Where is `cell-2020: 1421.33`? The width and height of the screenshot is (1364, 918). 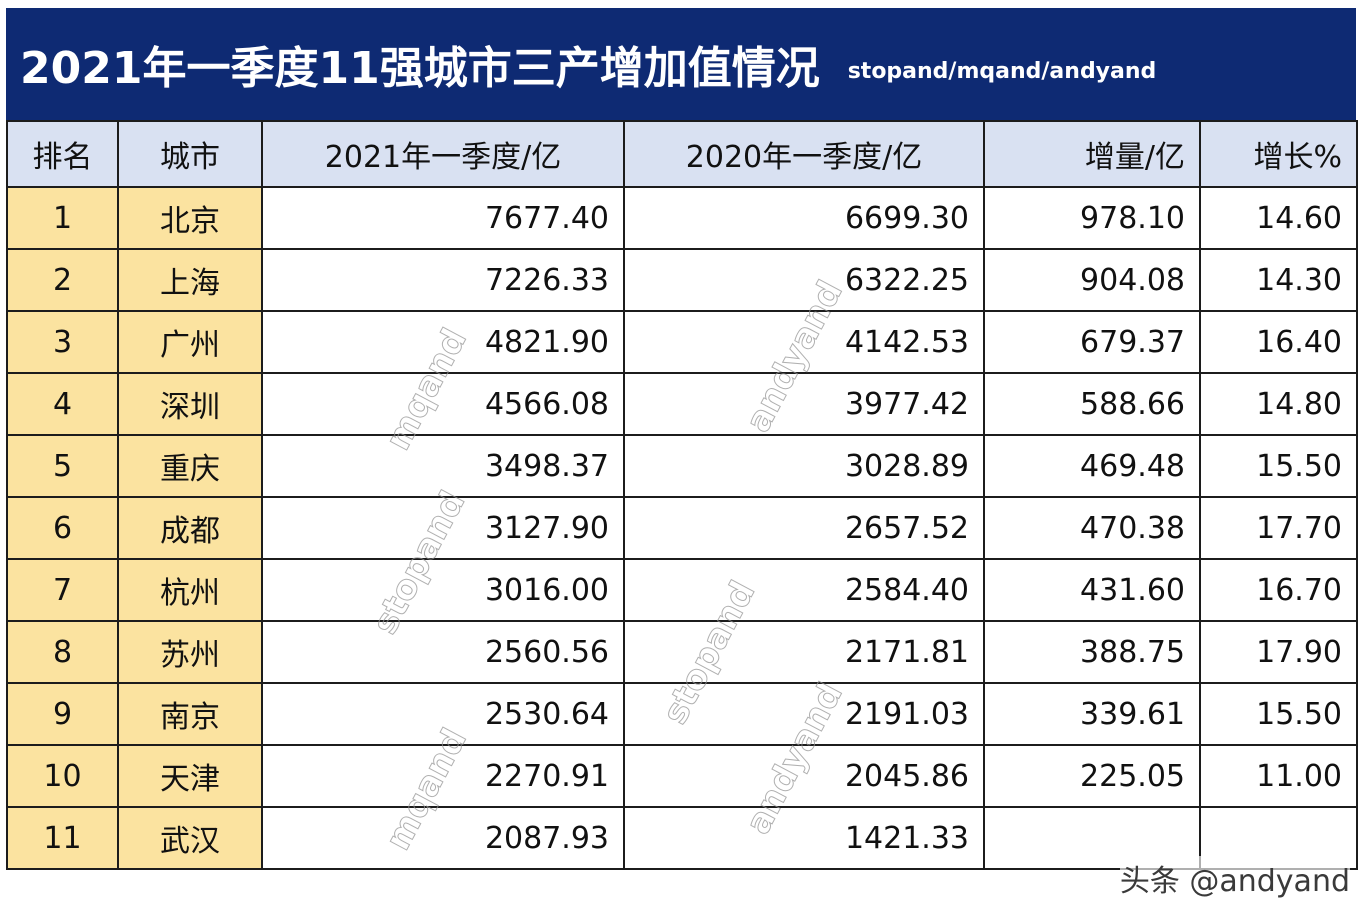
cell-2020: 1421.33 is located at coordinates (804, 838).